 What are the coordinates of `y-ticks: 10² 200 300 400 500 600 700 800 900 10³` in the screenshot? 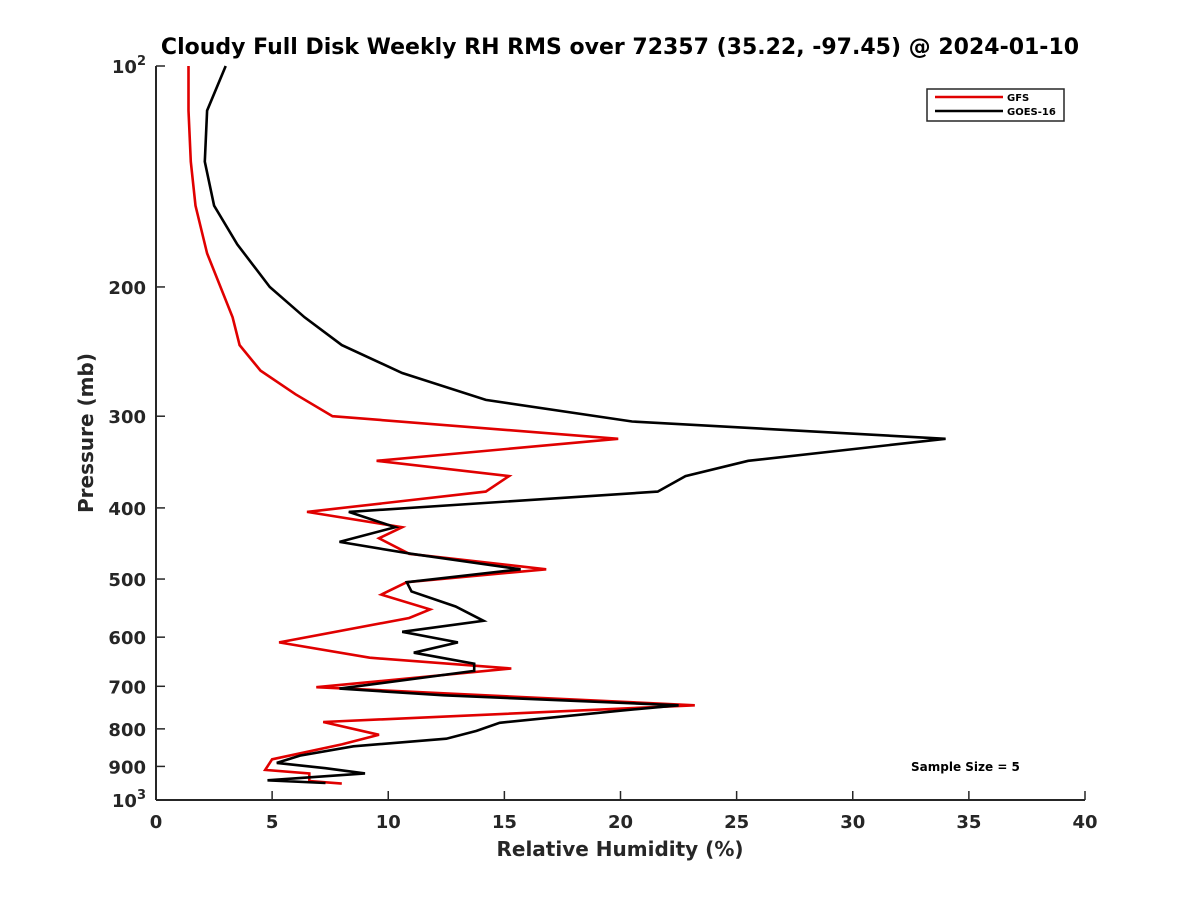 It's located at (136, 433).